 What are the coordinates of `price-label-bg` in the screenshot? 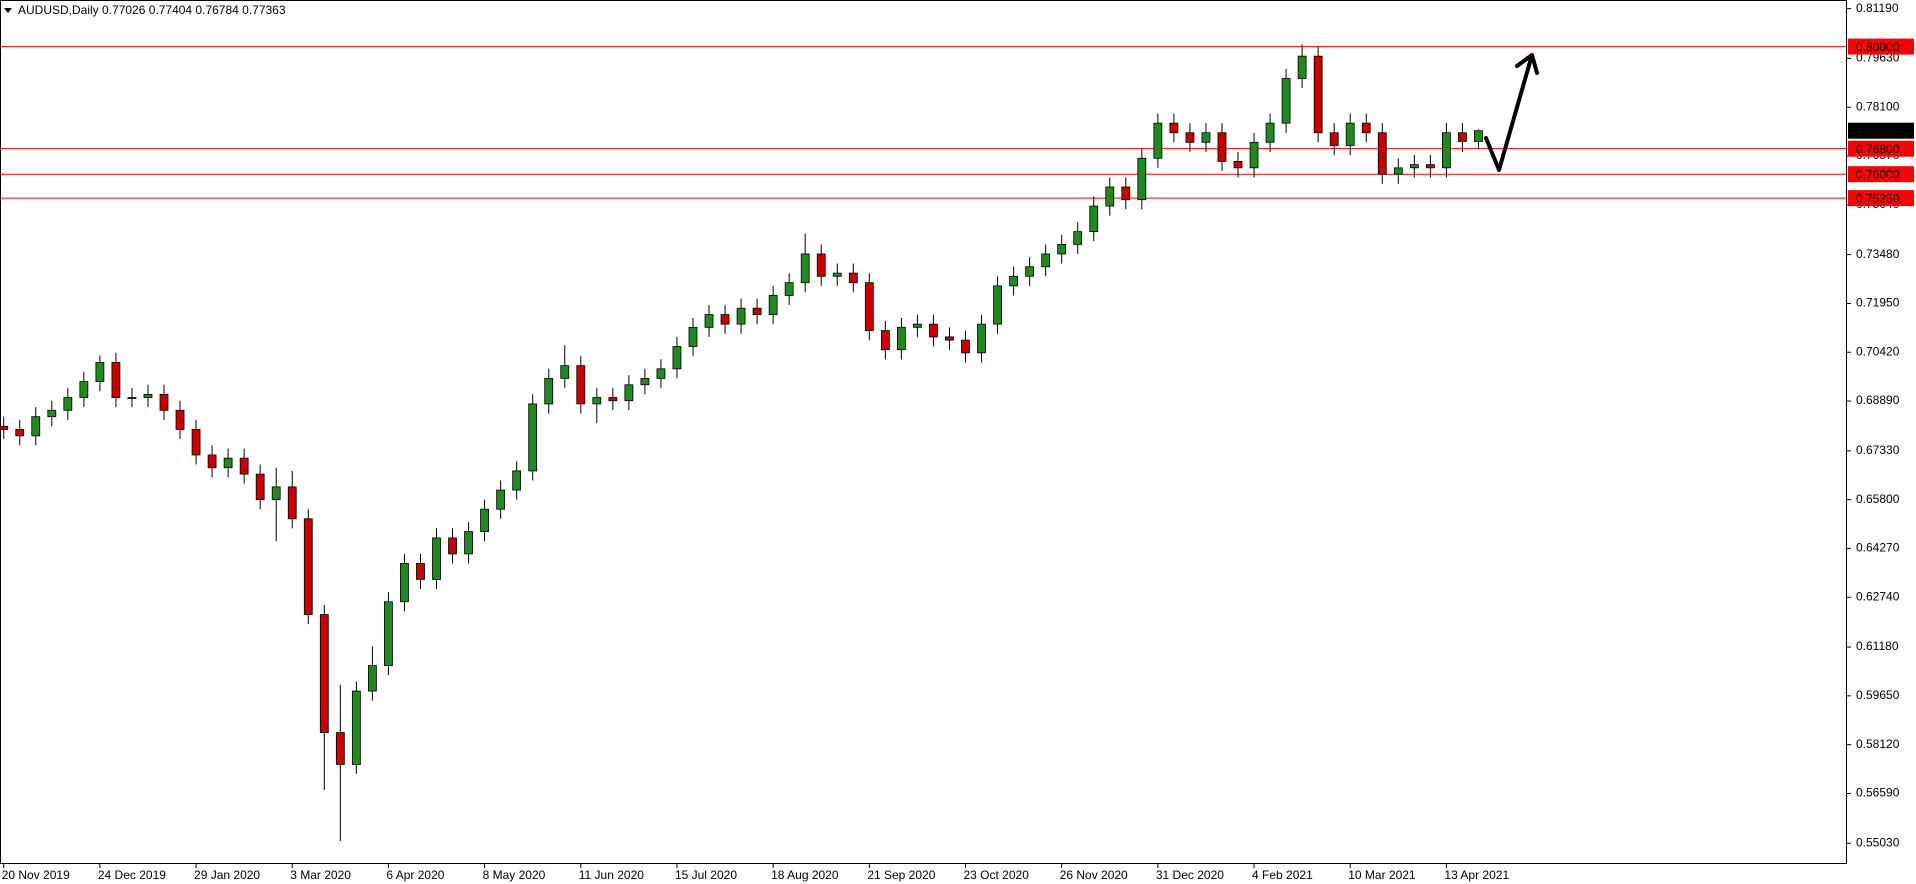 It's located at (1881, 130).